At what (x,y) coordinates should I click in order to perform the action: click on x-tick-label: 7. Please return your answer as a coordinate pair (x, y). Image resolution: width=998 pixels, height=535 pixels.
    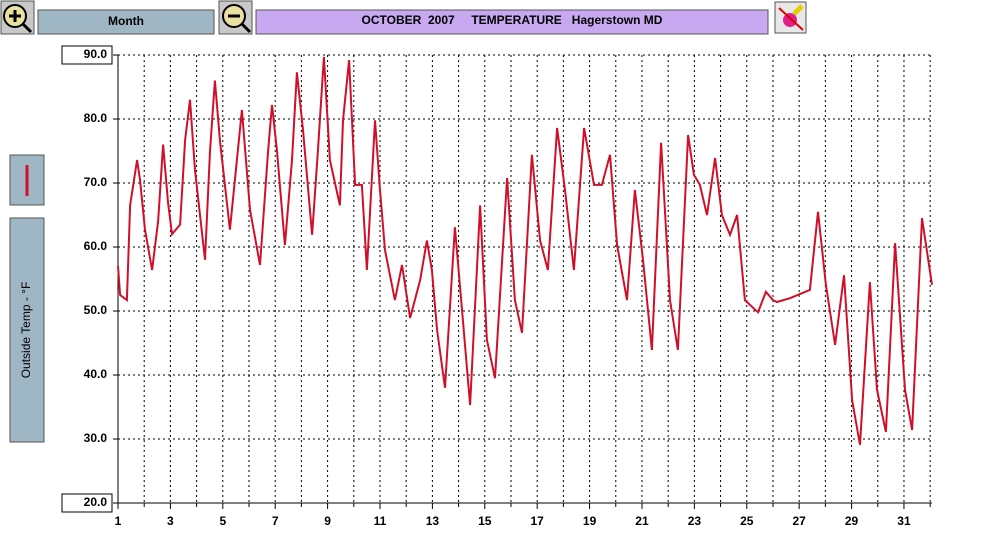
    Looking at the image, I should click on (275, 521).